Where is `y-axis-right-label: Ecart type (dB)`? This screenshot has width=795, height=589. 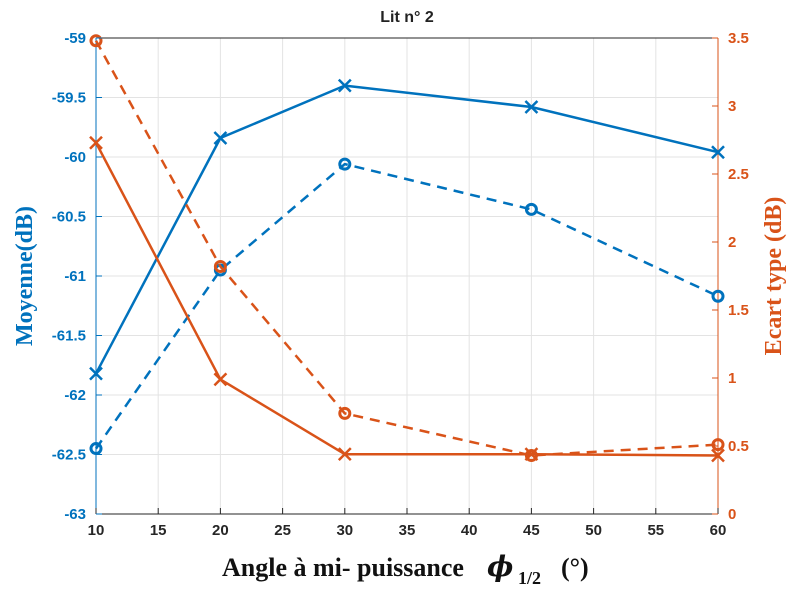 y-axis-right-label: Ecart type (dB) is located at coordinates (774, 276).